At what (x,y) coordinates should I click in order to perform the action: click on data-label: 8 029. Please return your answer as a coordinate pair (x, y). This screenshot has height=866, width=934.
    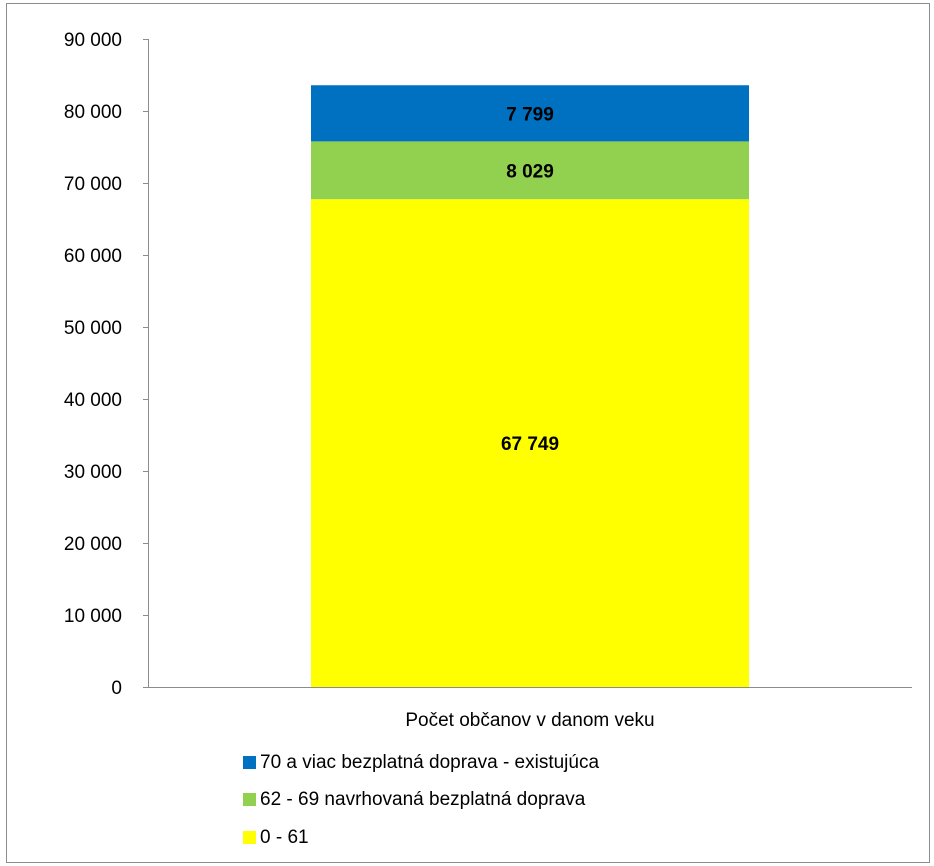
    Looking at the image, I should click on (530, 171).